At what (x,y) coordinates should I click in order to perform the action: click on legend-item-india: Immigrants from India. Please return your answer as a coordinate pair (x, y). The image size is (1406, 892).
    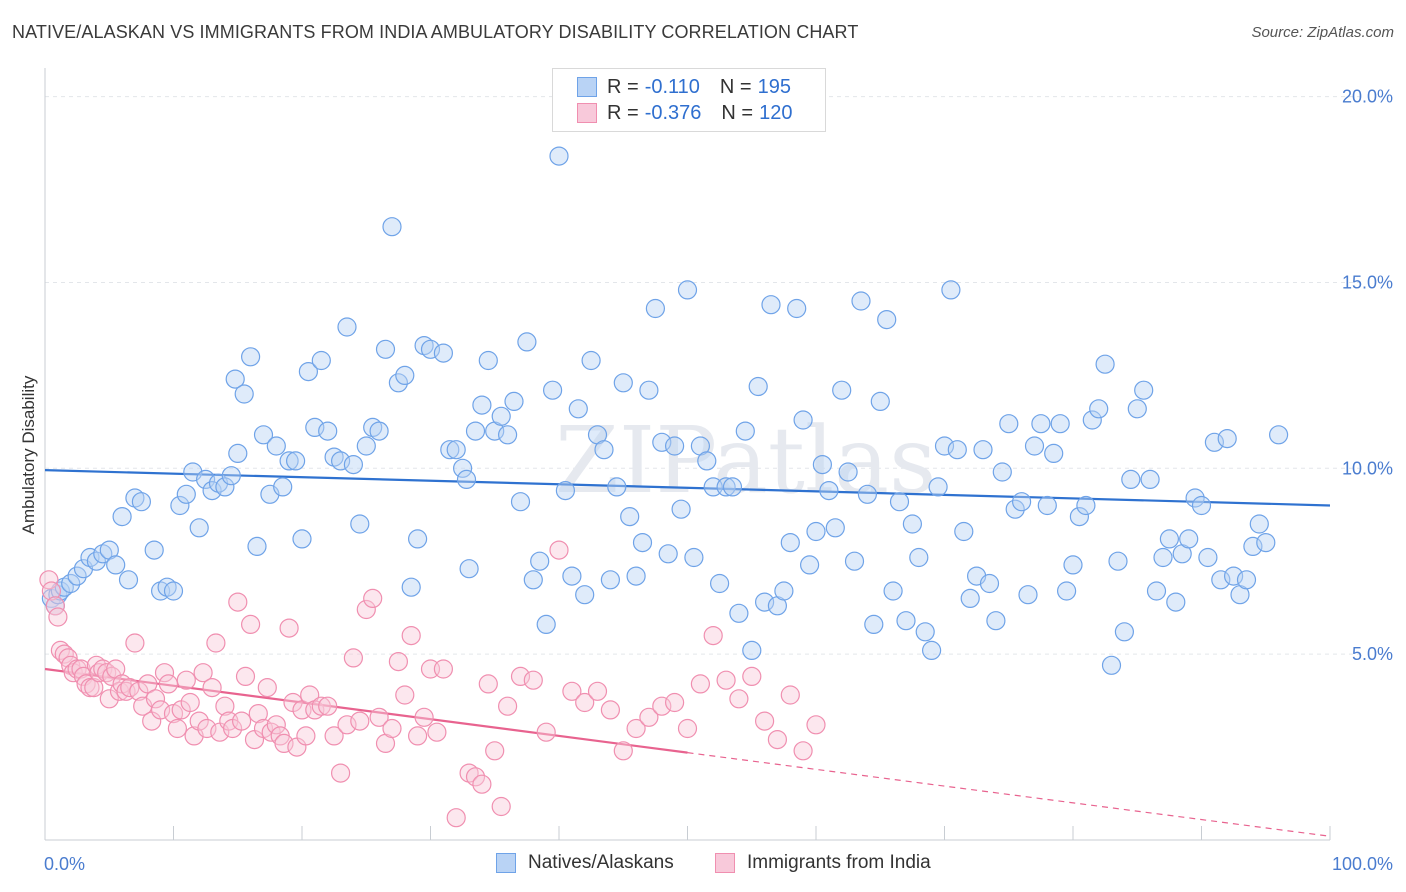
    Looking at the image, I should click on (823, 863).